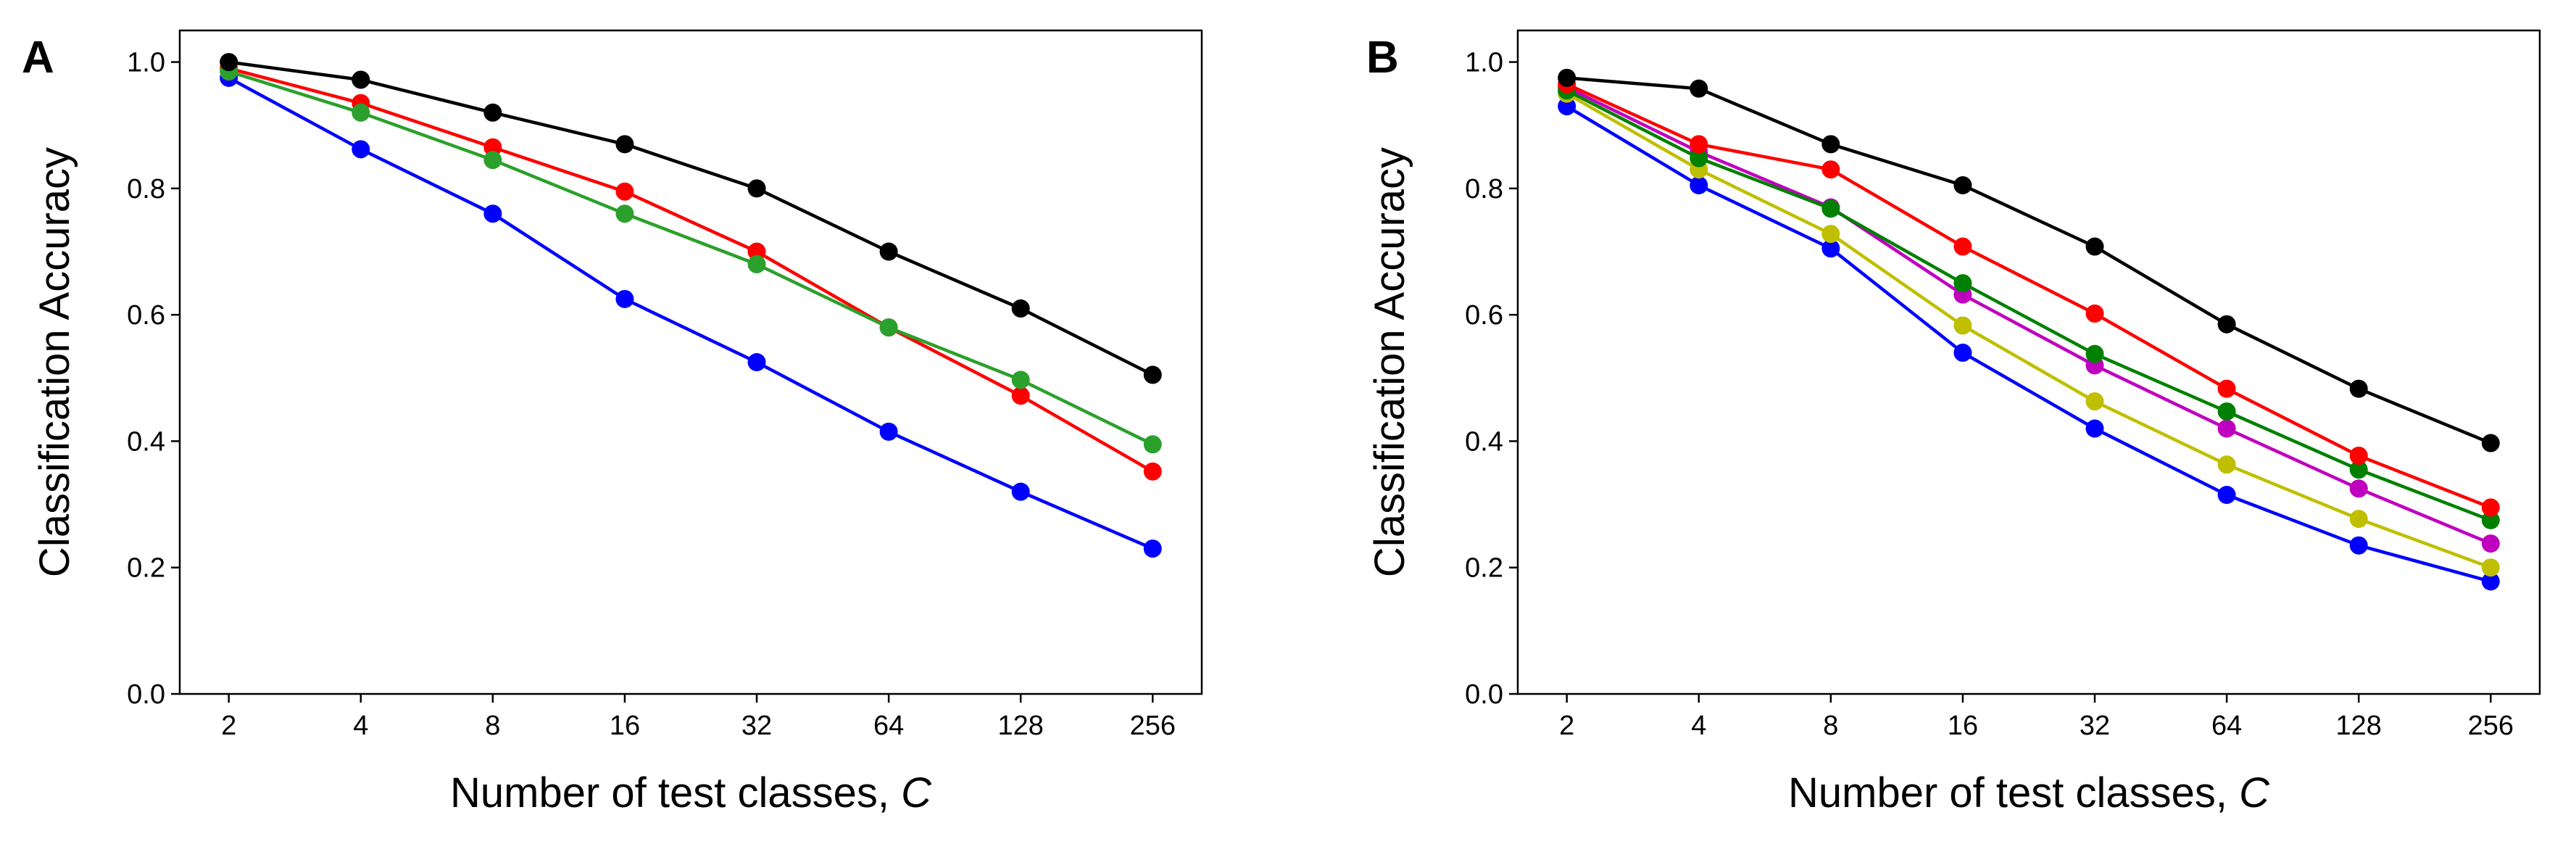 This screenshot has height=852, width=2576. What do you see at coordinates (146, 694) in the screenshot?
I see `panel-a-ytick-label: 0.0` at bounding box center [146, 694].